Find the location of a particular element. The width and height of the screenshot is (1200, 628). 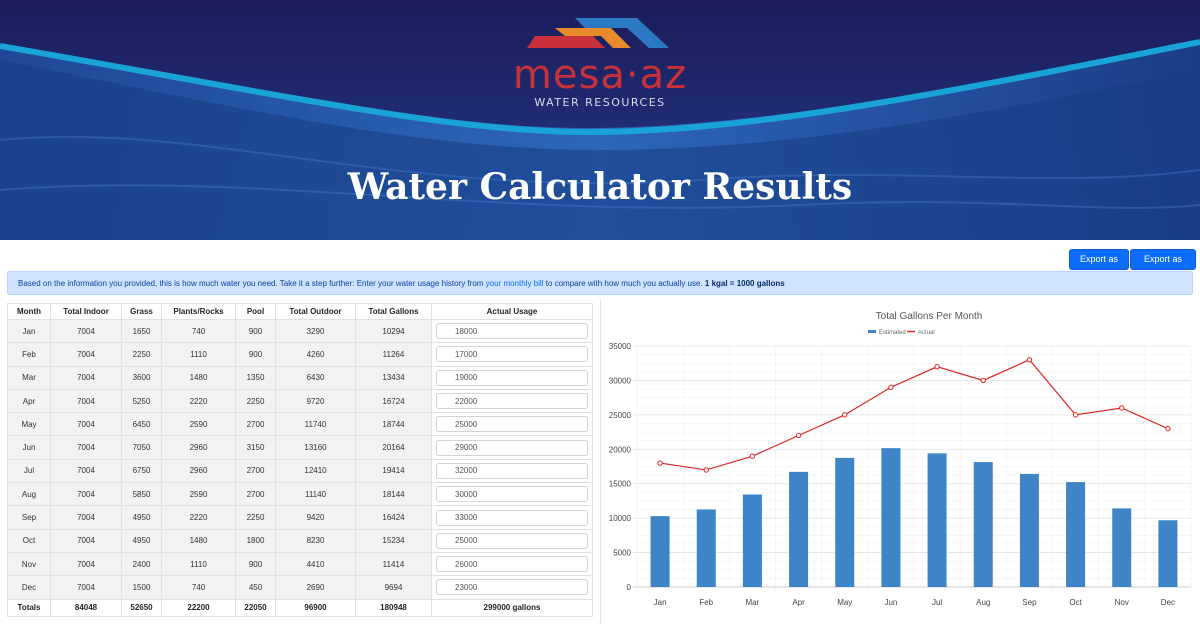

total-pool: 22050 is located at coordinates (255, 607).